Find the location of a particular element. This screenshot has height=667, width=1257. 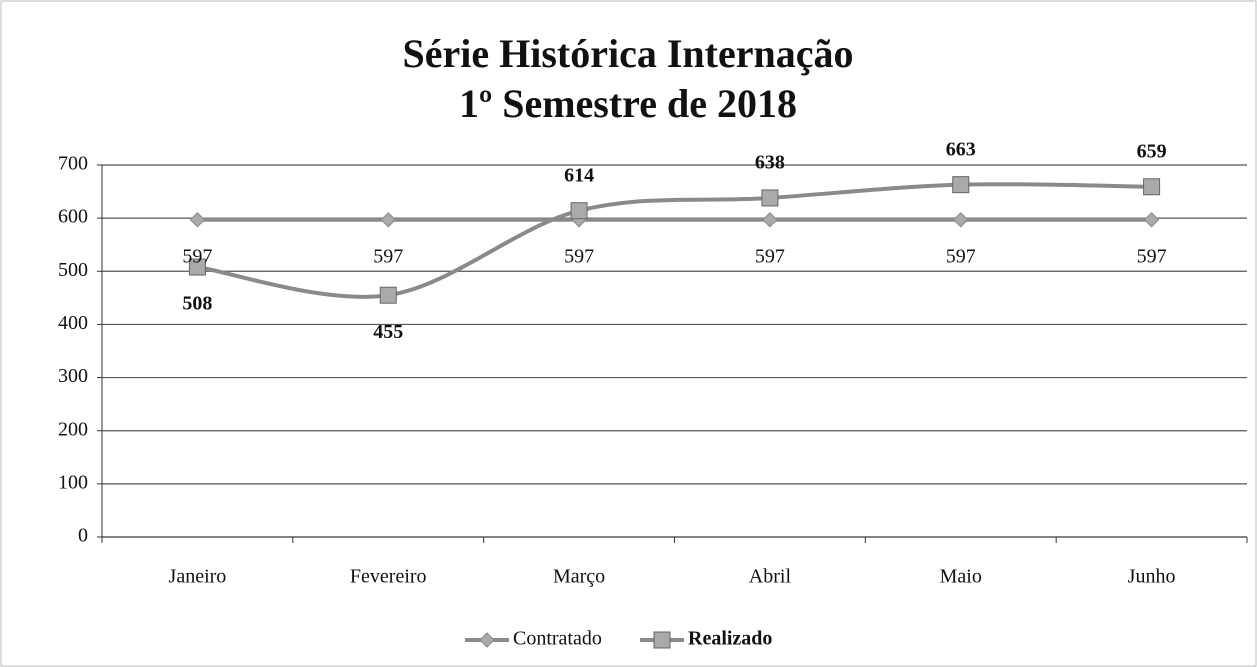

x-tick-label: Junho is located at coordinates (1152, 577).